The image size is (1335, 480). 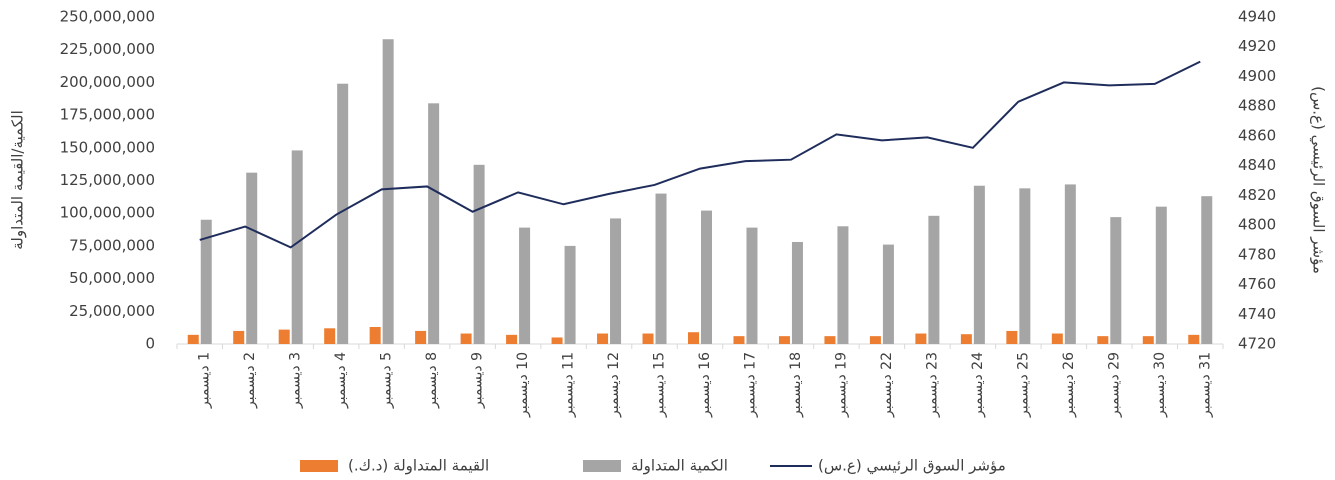 What do you see at coordinates (250, 380) in the screenshot?
I see `x-tick-label: 2 ديسمبر` at bounding box center [250, 380].